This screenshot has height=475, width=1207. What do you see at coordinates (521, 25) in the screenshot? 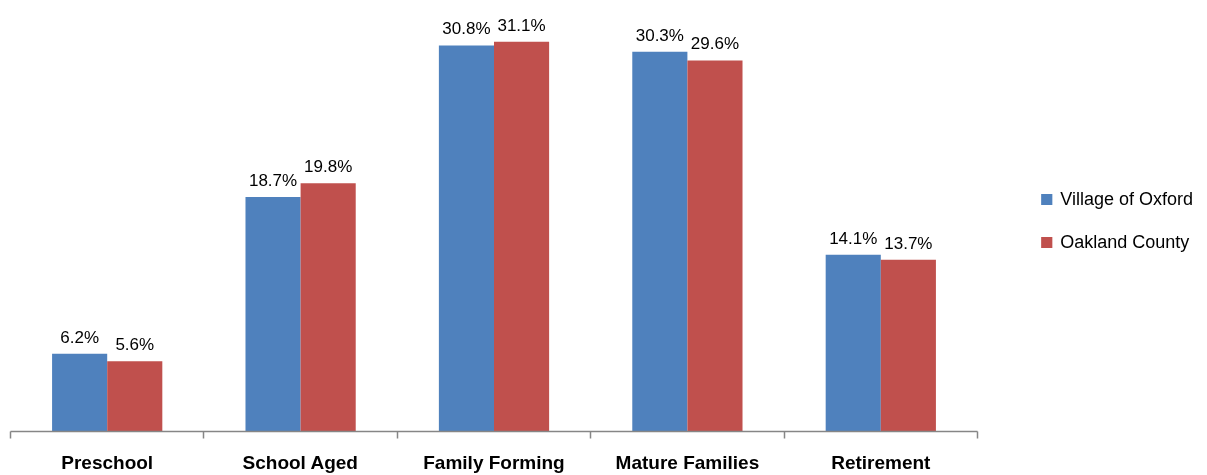
I see `data-label: 31.1%` at bounding box center [521, 25].